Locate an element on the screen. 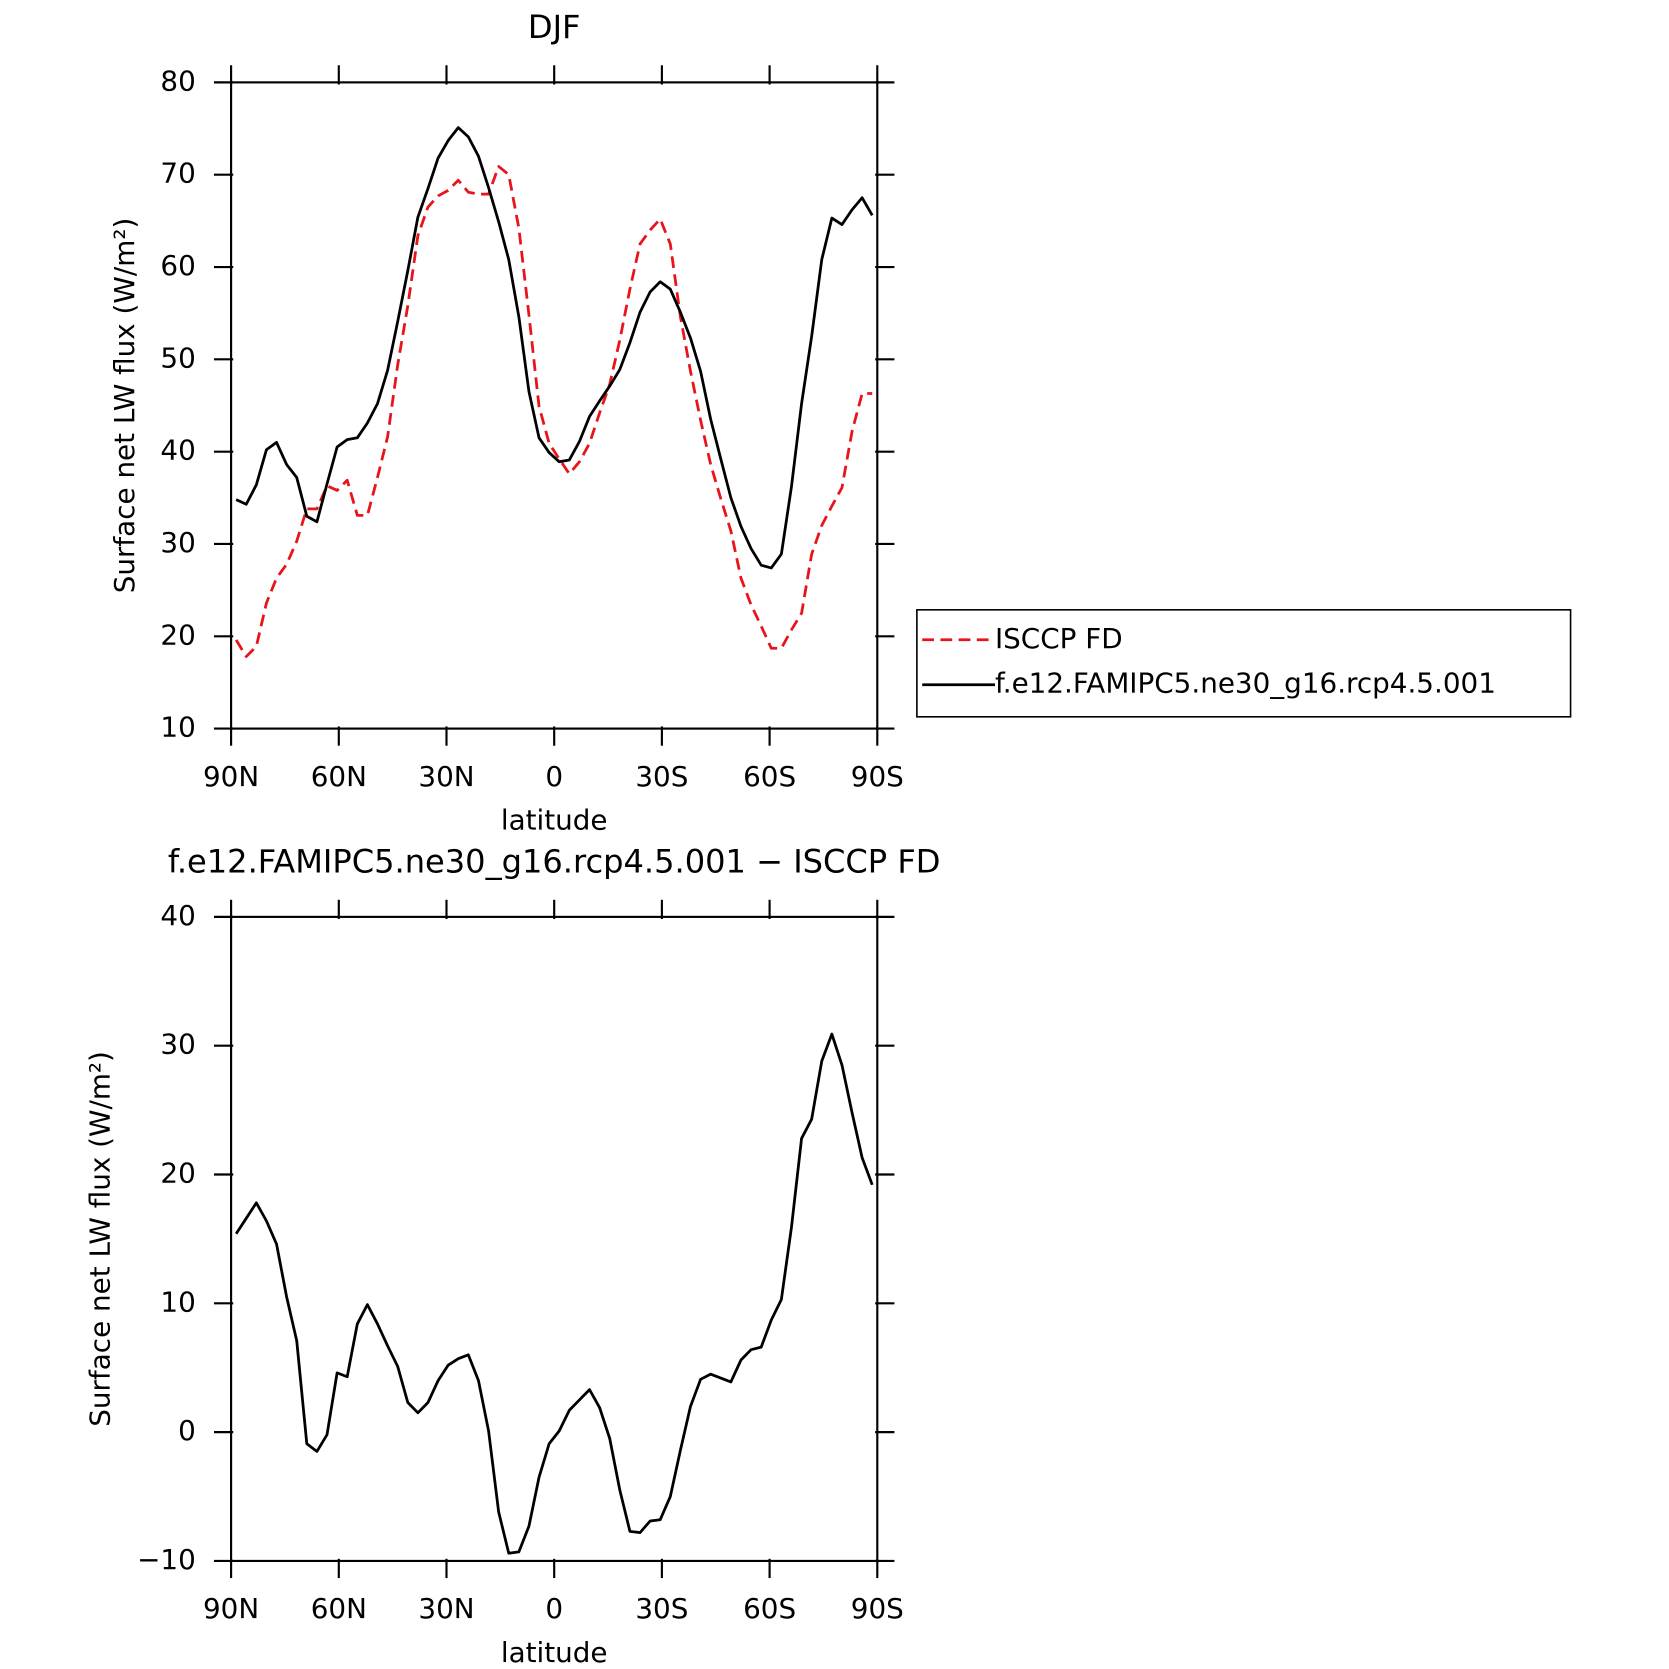 Image resolution: width=1669 pixels, height=1669 pixels. y-tick-label: 60 is located at coordinates (177, 265).